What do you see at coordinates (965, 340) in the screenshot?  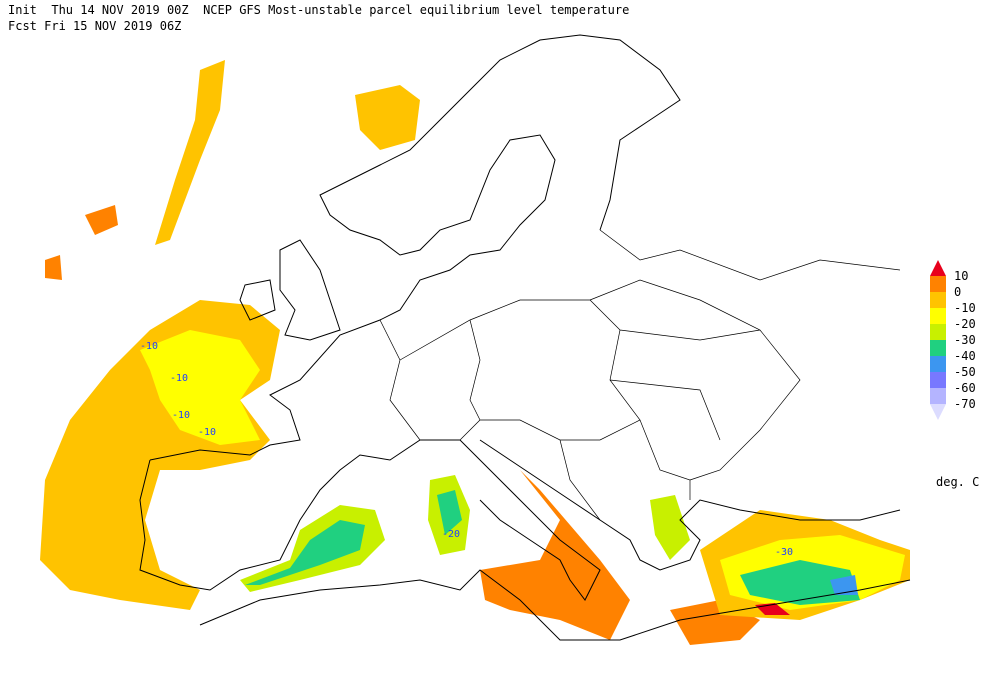 I see `colorbar-label: -30` at bounding box center [965, 340].